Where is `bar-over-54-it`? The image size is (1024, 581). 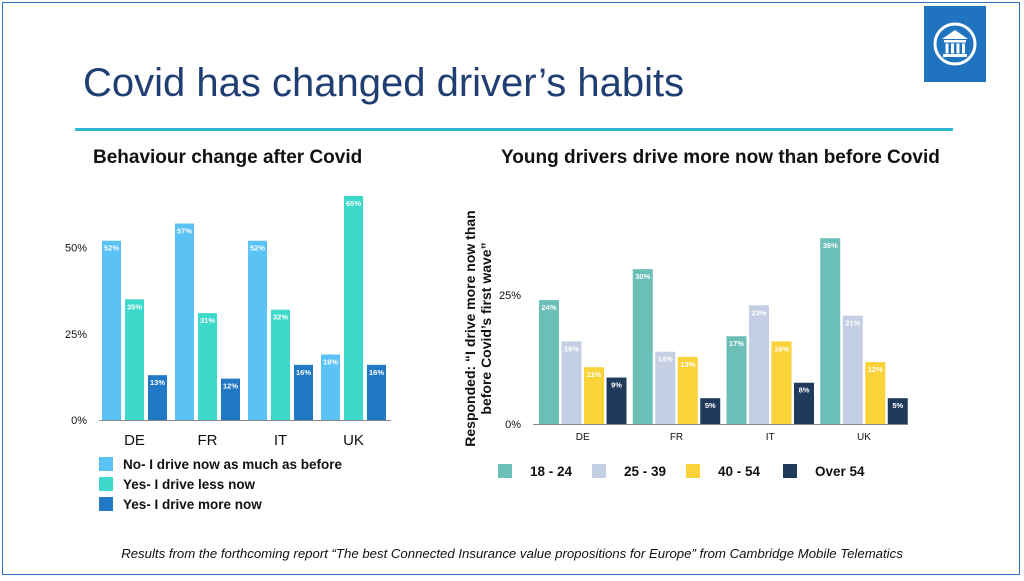
bar-over-54-it is located at coordinates (804, 403).